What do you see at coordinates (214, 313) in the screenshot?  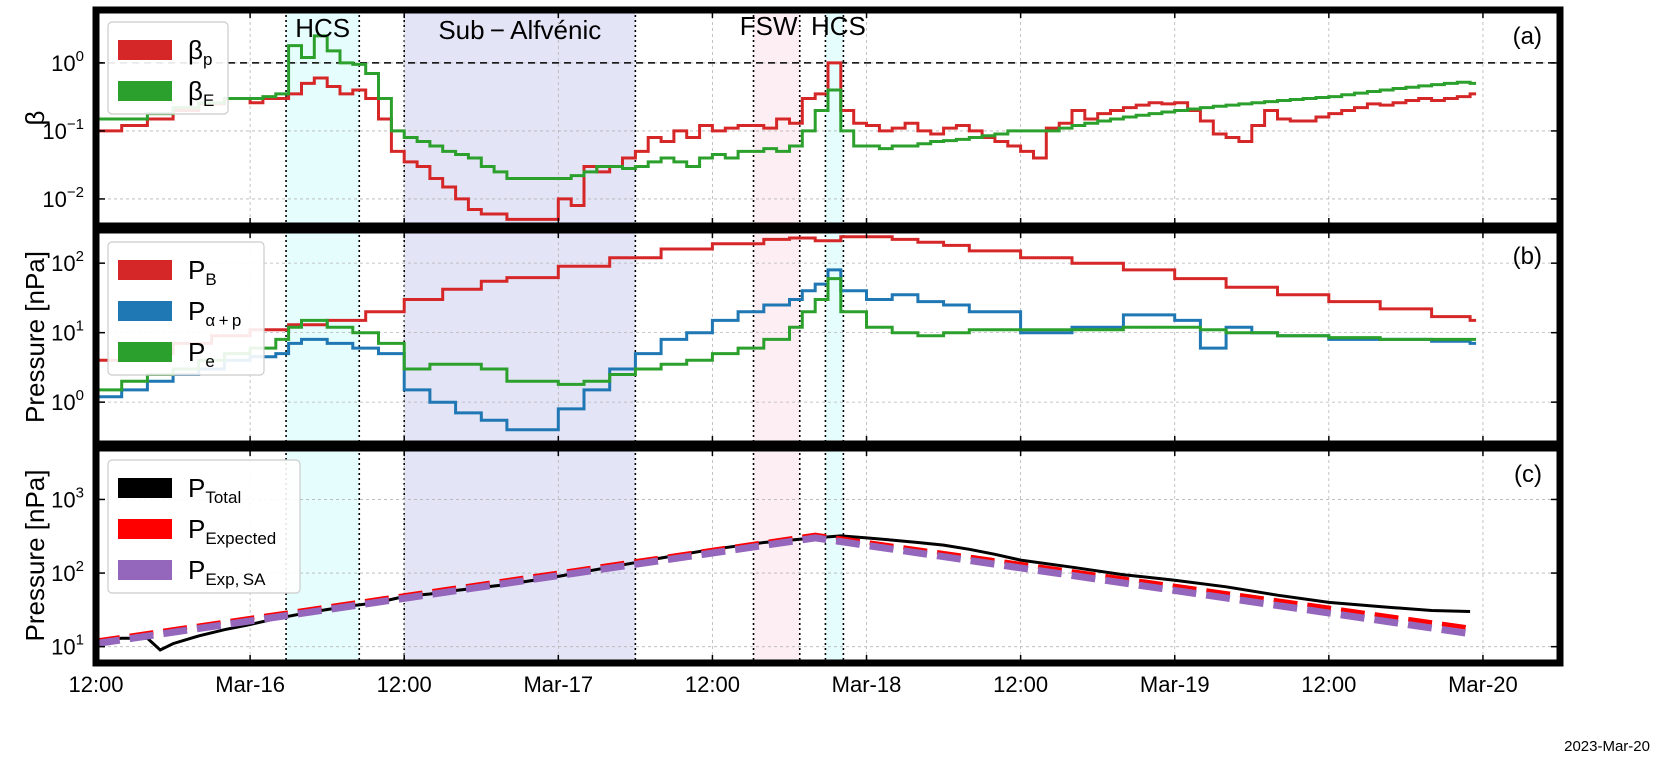 I see `legend-label: Pα + p` at bounding box center [214, 313].